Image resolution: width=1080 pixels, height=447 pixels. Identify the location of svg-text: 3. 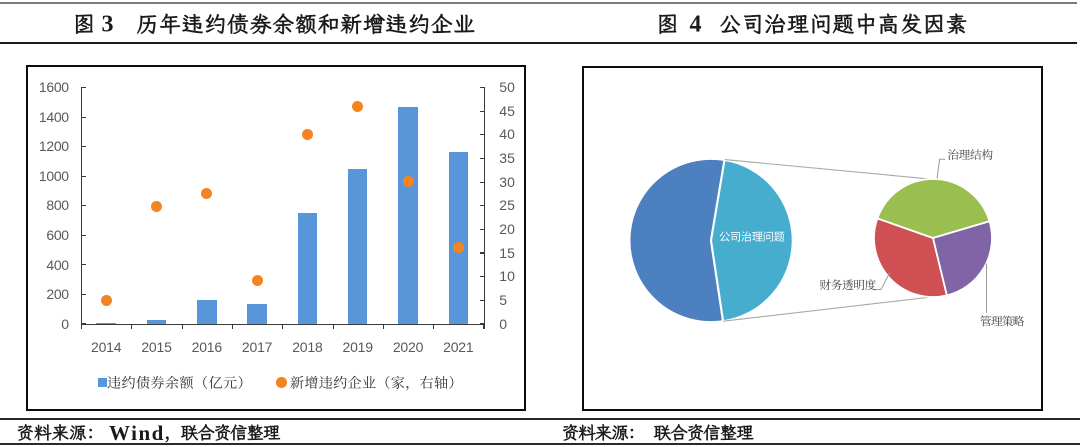
(108, 24).